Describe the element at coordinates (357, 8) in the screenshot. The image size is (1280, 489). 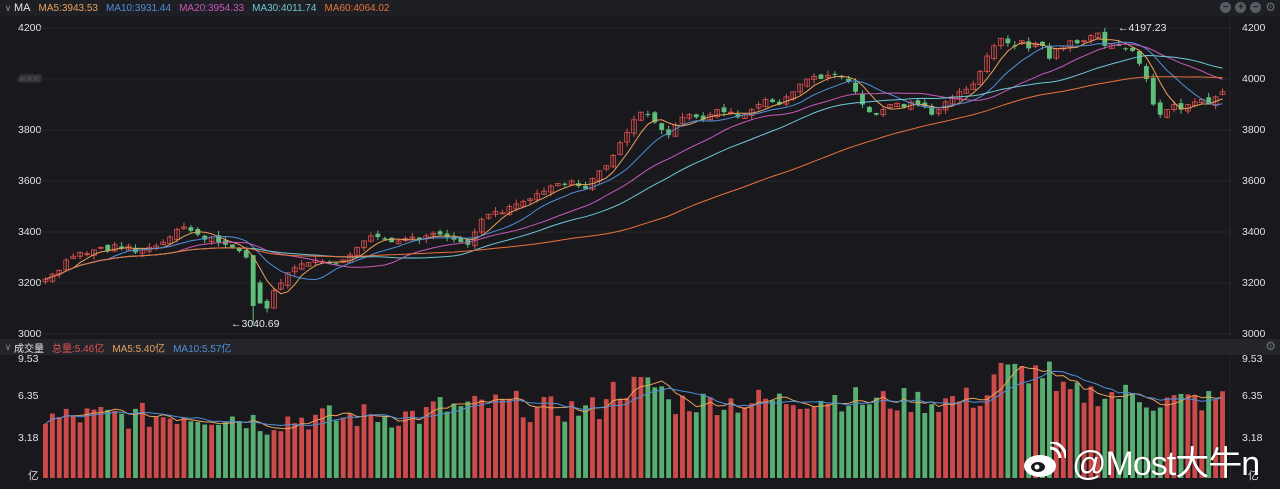
I see `ma60-legend: MA60:4064.02` at that location.